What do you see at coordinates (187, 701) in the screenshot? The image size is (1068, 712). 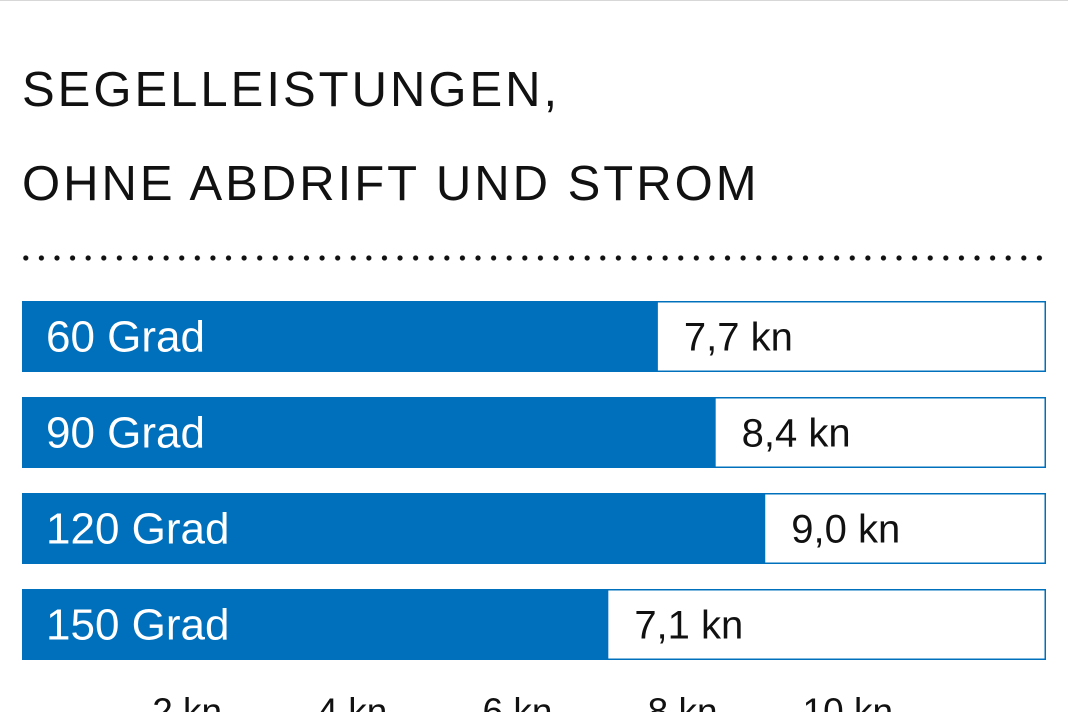 I see `x-tick-label: 2 kn` at bounding box center [187, 701].